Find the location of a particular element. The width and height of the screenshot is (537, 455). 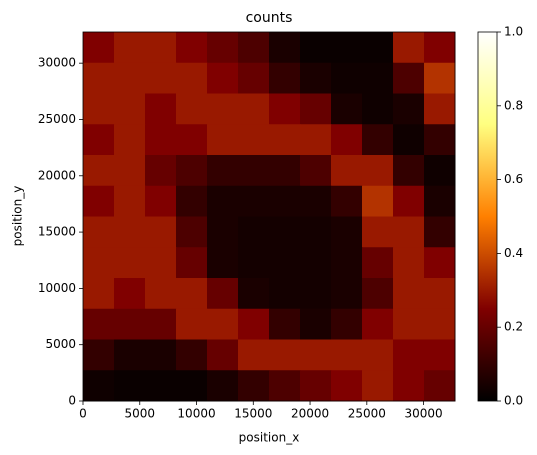

x-tick-label: 15000 is located at coordinates (253, 414).